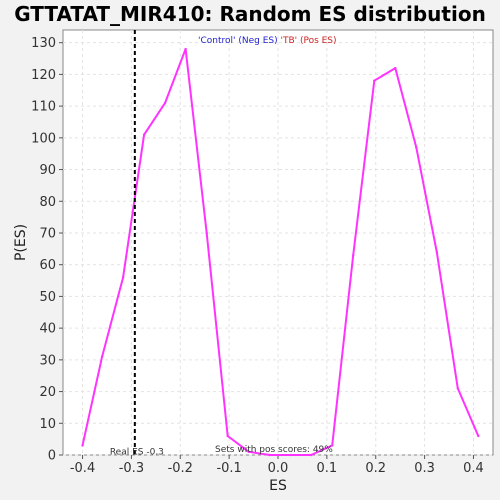 This screenshot has height=500, width=500. I want to click on x-tick-label: -0.4, so click(82, 468).